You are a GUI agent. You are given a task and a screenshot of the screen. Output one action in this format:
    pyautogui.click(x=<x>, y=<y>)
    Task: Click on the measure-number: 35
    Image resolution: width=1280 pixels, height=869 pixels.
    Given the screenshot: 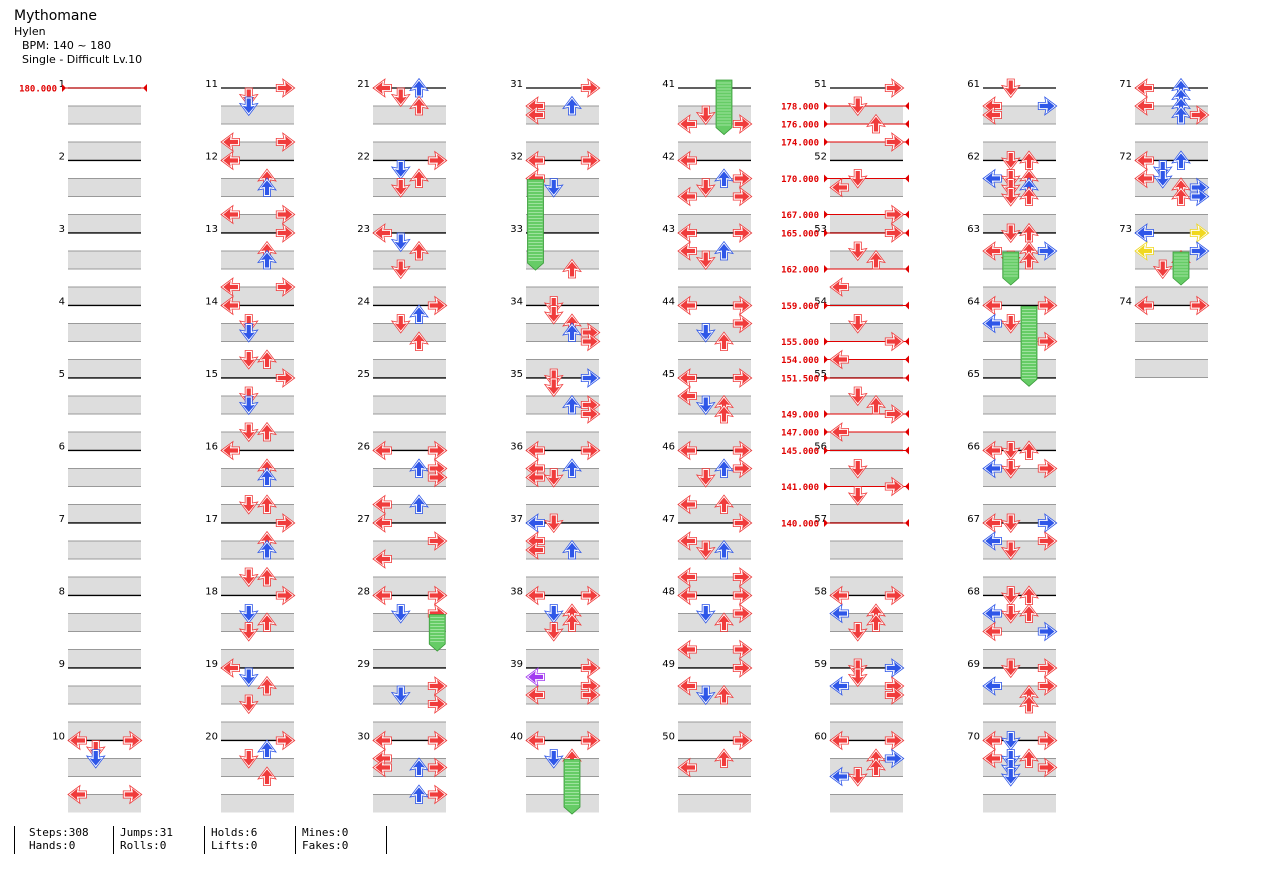 What is the action you would take?
    pyautogui.click(x=516, y=374)
    